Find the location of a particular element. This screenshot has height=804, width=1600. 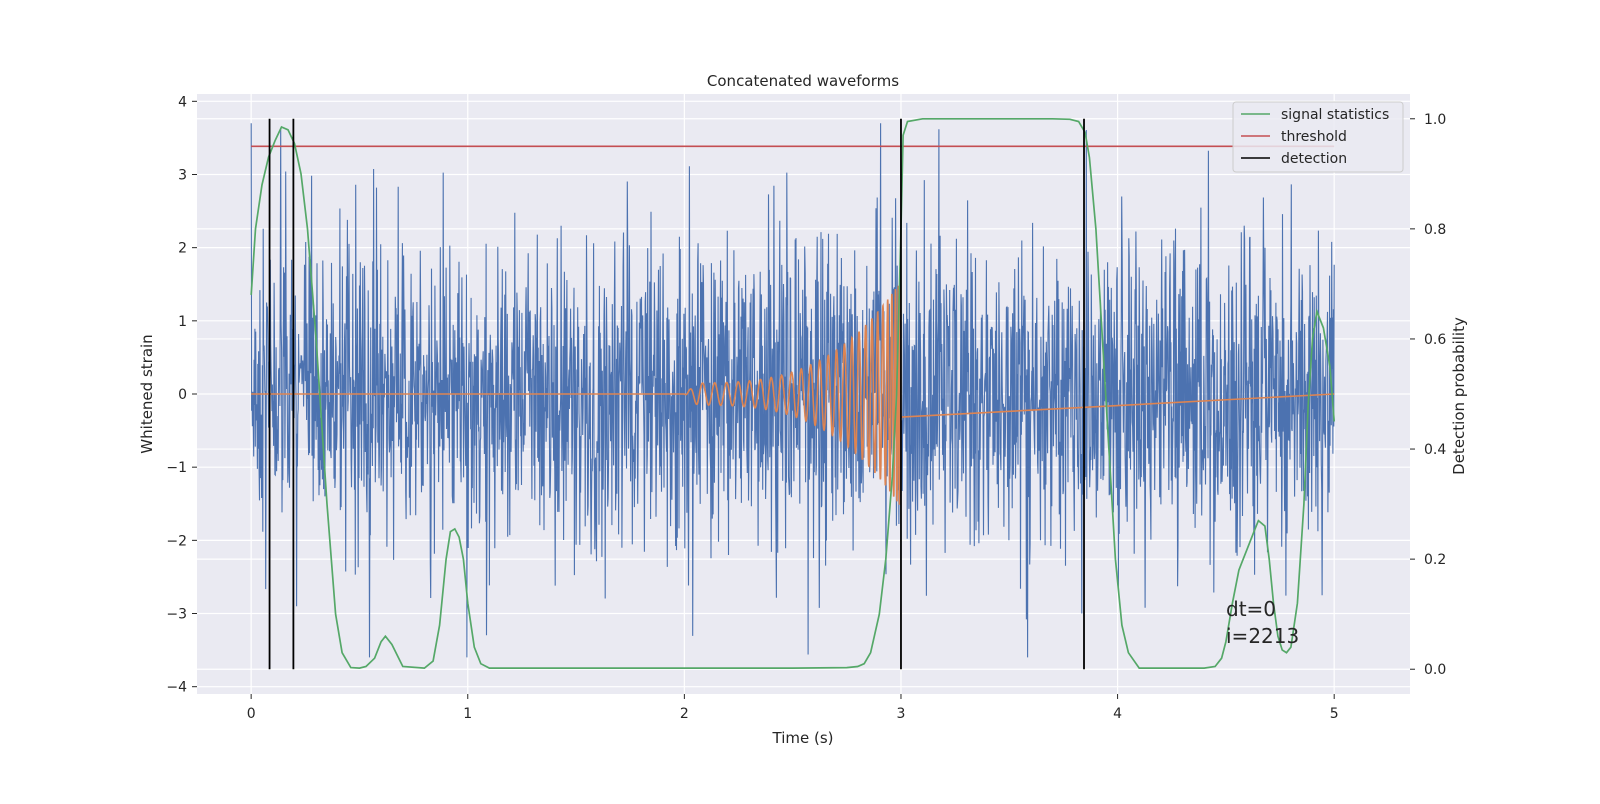

y2-tick-label: 0.0 is located at coordinates (1435, 670).